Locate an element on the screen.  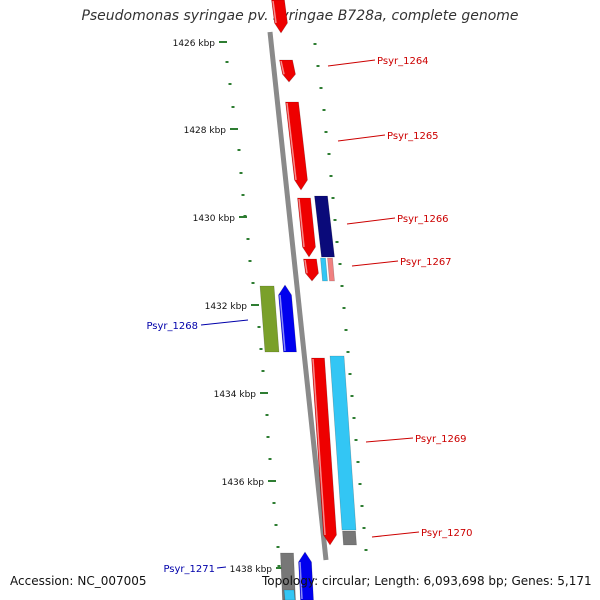
gene-feature-1267c is located at coordinates (331, 269).